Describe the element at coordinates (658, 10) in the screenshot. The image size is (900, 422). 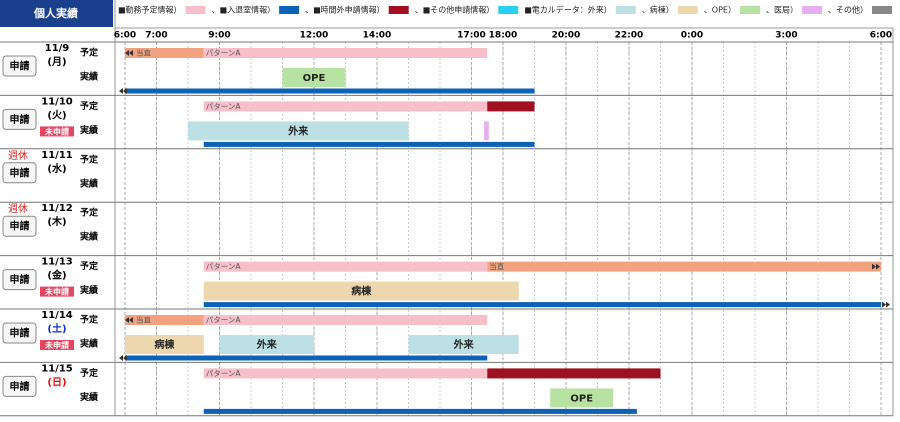
I see `legend-text: 、病棟）` at that location.